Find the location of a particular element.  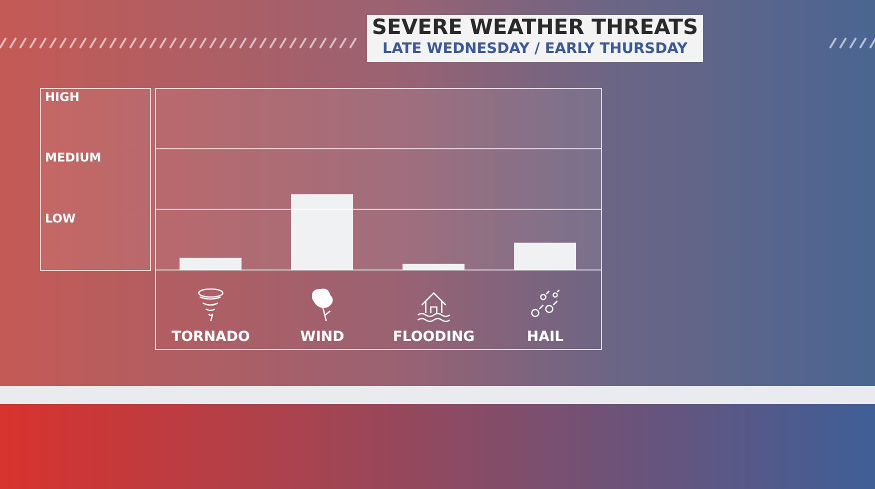

band-label: HIGH is located at coordinates (62, 97).